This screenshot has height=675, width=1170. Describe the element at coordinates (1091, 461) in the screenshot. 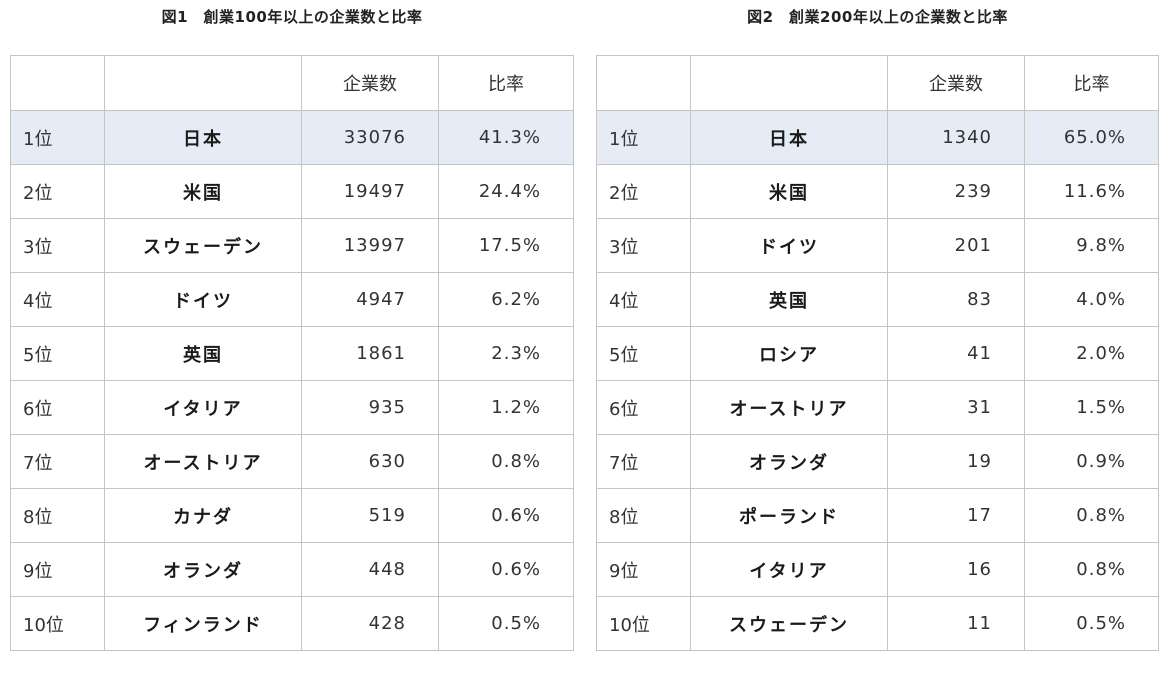

I see `ratio-cell: 0.9%` at that location.